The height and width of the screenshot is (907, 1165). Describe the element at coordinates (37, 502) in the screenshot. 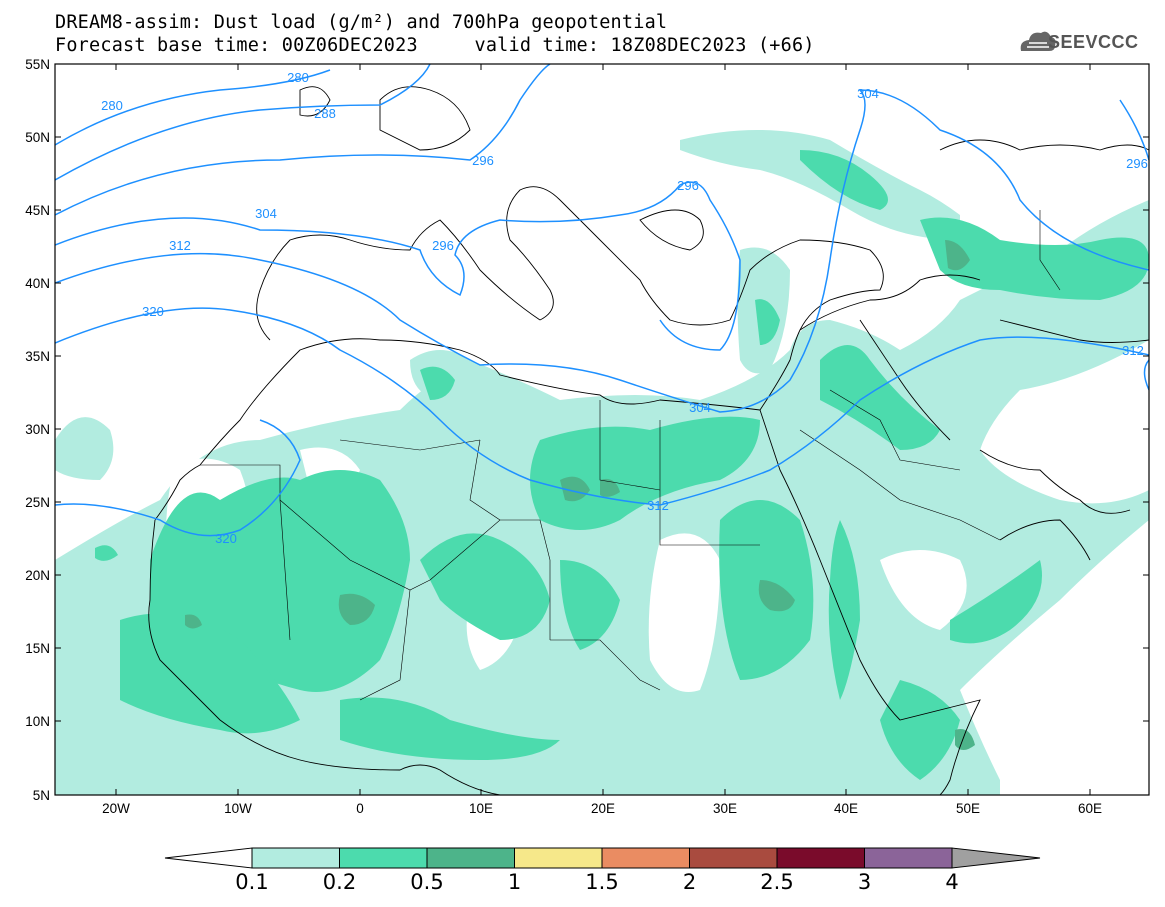

I see `lat-label: 25N` at that location.